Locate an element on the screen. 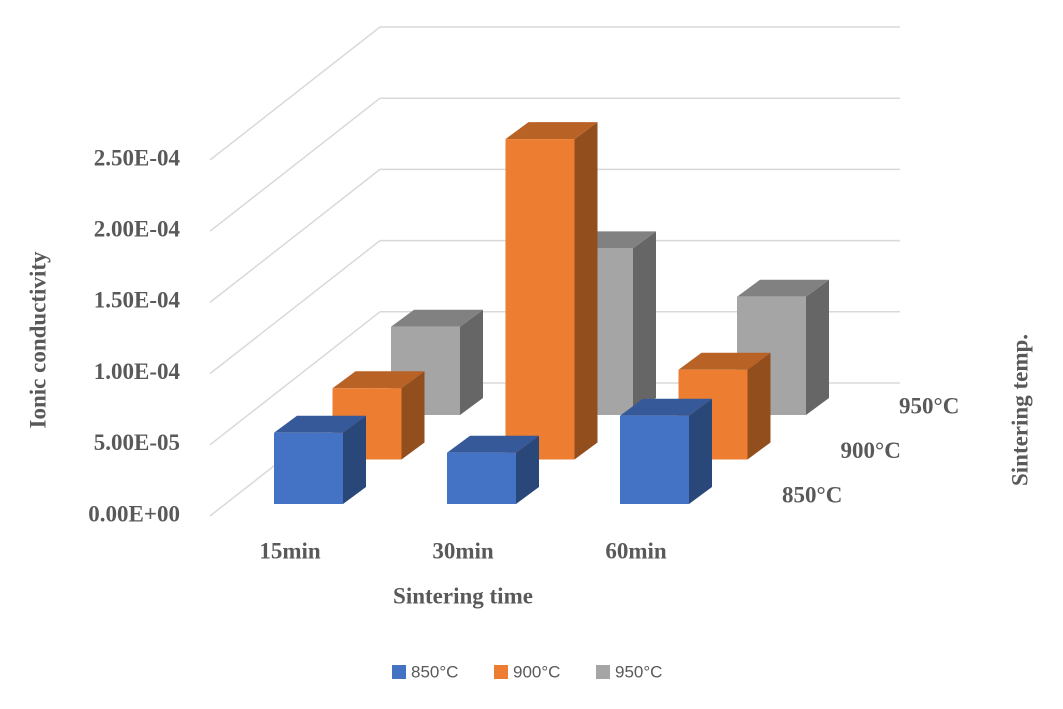 Image resolution: width=1063 pixels, height=709 pixels. y-tick-label: 5.00E-05 is located at coordinates (137, 442).